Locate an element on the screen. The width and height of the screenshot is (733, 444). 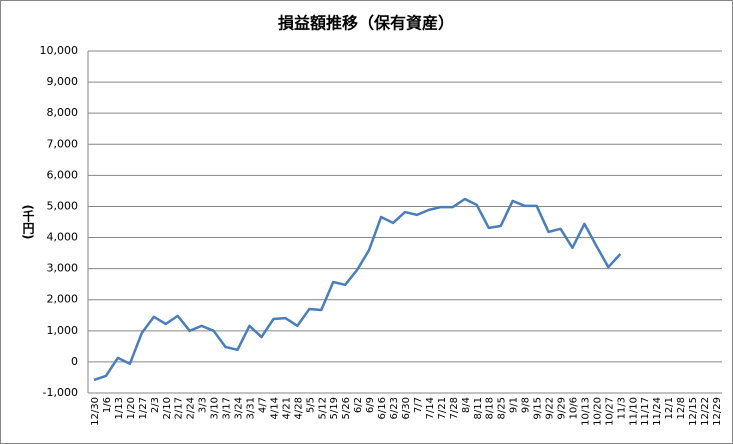
x-tick-label: 10/27 is located at coordinates (609, 411).